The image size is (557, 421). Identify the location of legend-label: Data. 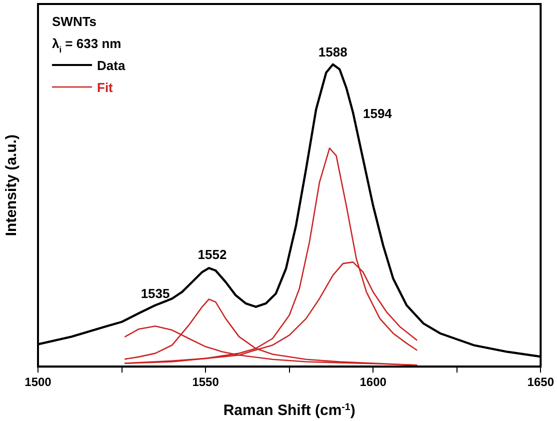
(111, 65).